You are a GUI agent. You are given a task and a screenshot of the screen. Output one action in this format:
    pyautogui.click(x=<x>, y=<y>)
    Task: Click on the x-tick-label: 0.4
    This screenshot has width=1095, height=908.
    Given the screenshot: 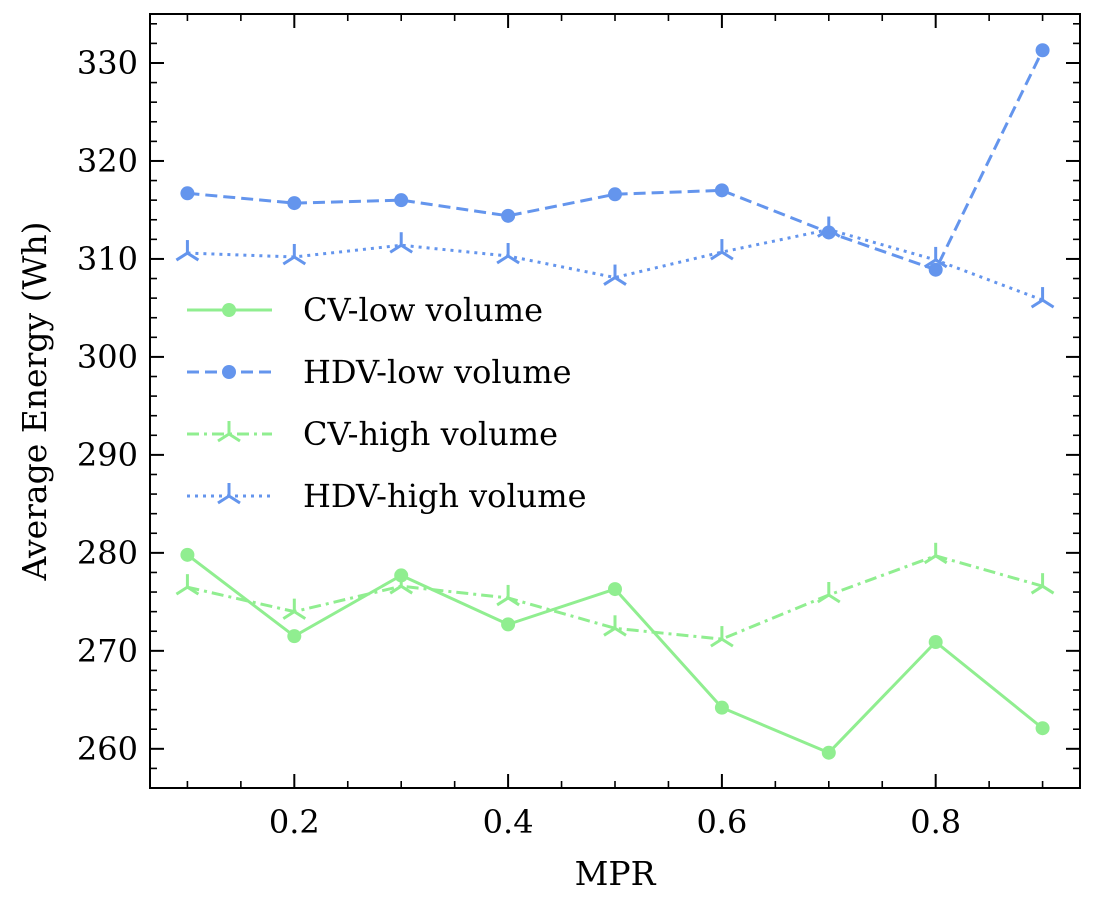 What is the action you would take?
    pyautogui.click(x=508, y=822)
    